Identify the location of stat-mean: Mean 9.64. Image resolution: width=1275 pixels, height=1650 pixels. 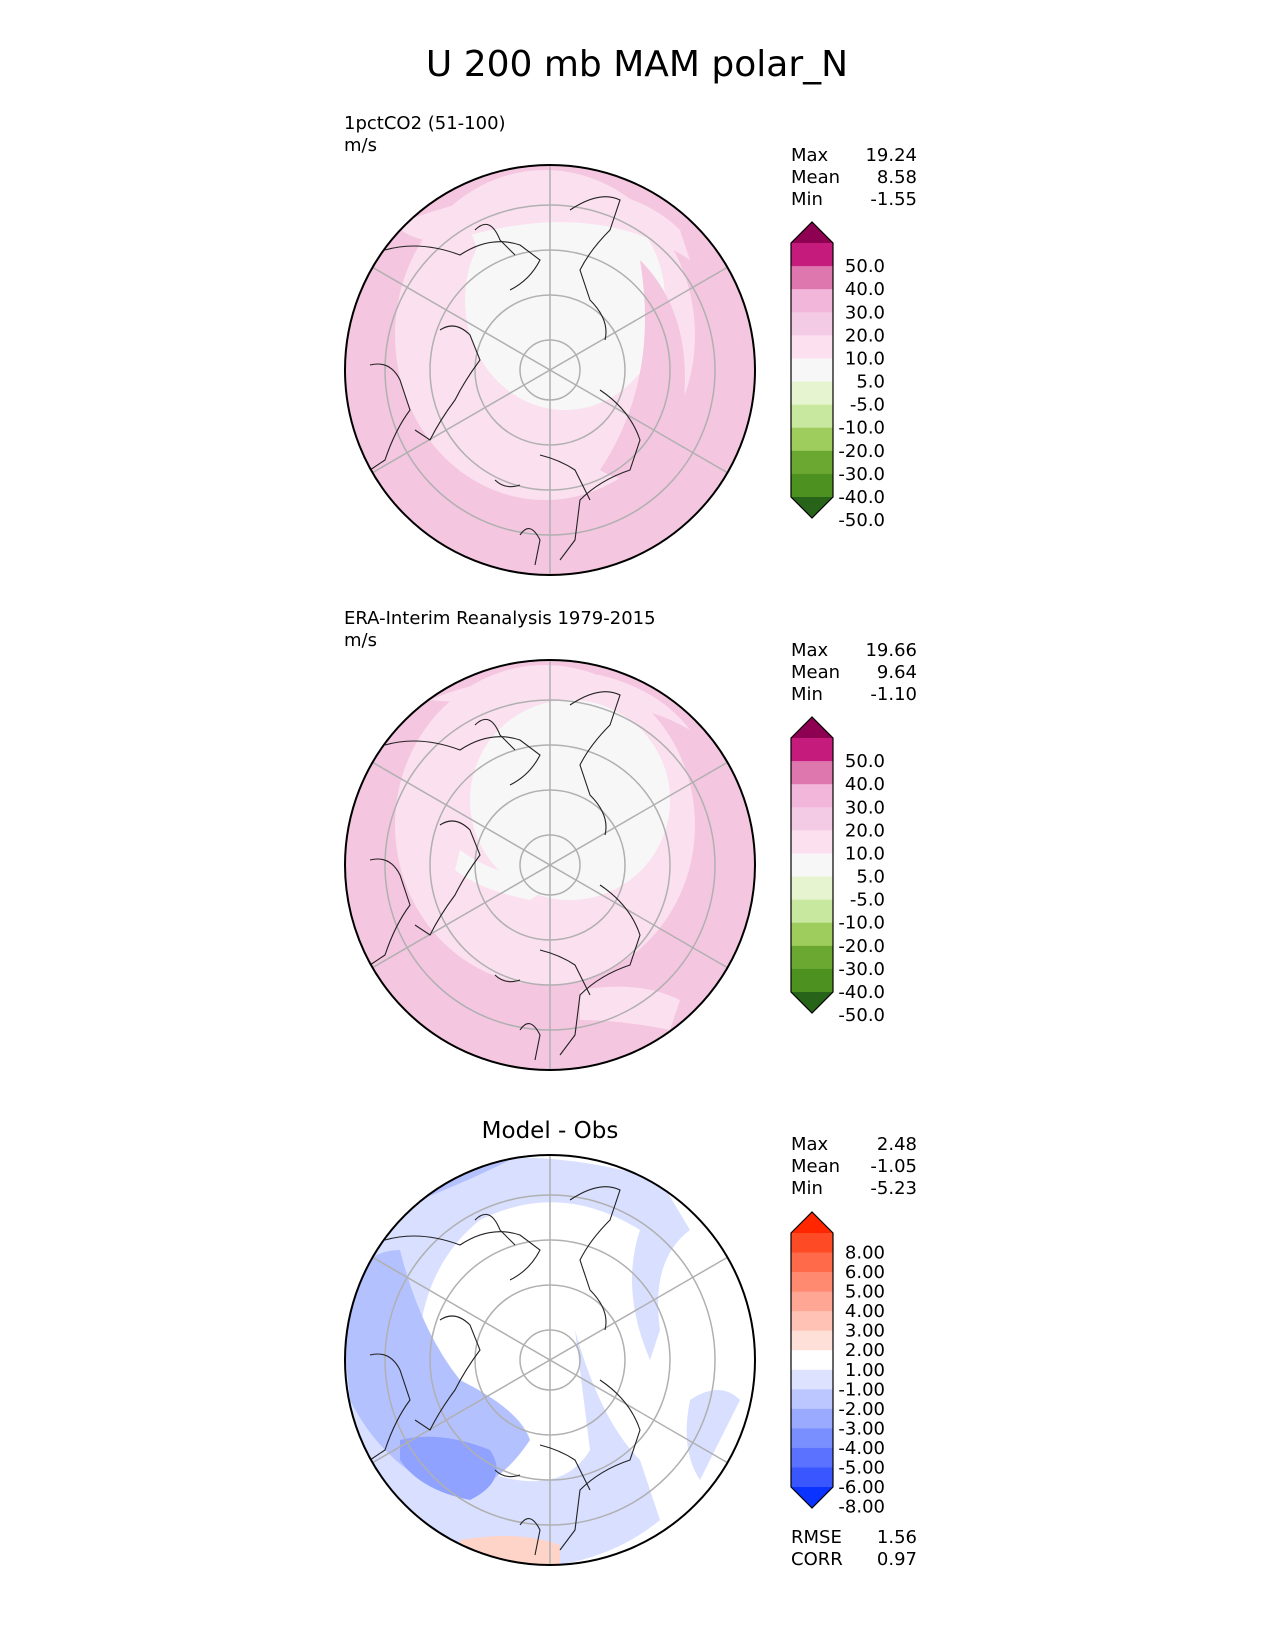
(854, 672).